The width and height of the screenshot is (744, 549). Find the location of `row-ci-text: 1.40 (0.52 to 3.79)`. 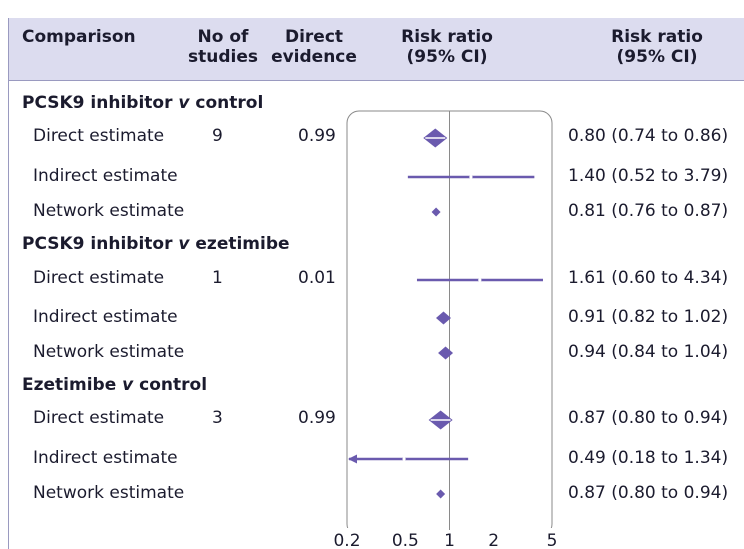

row-ci-text: 1.40 (0.52 to 3.79) is located at coordinates (648, 176).